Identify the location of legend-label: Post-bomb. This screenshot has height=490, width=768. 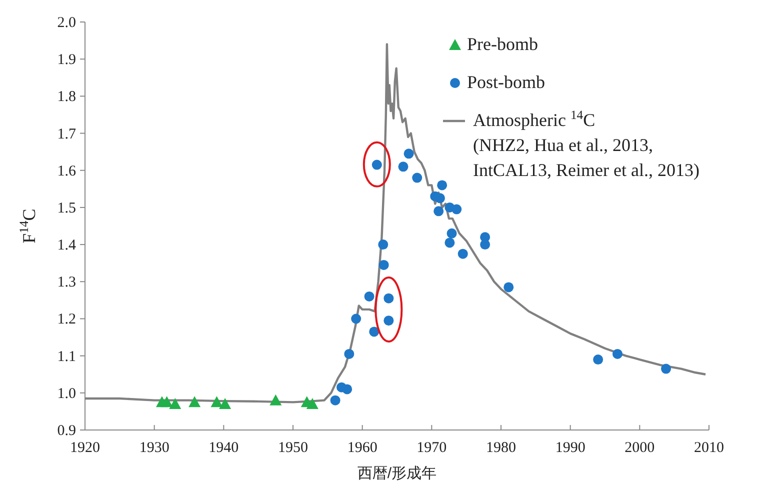
(506, 82).